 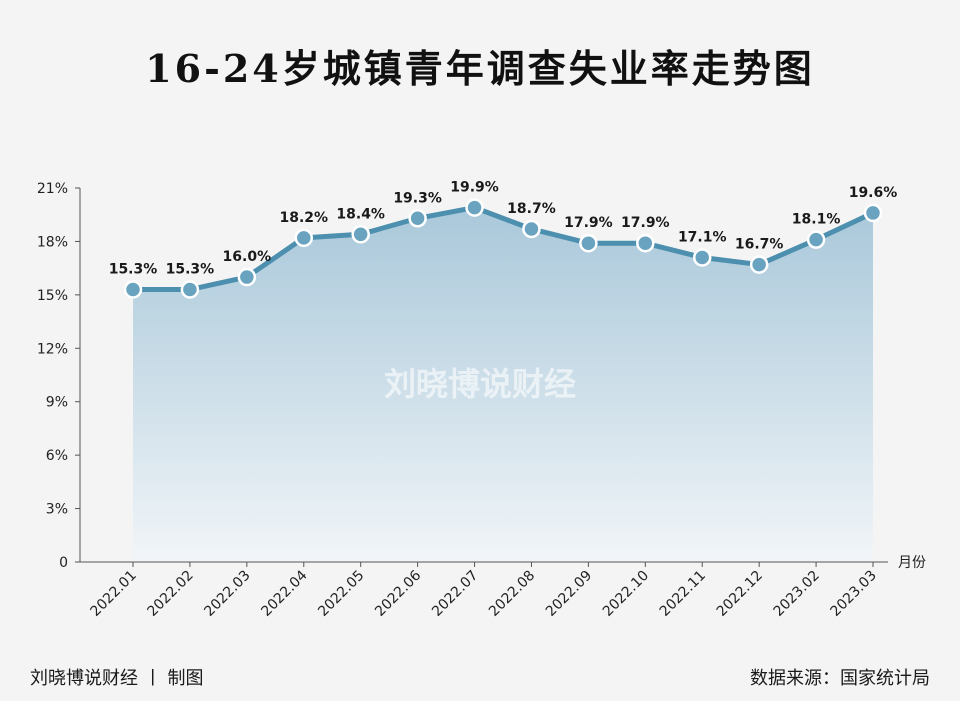 What do you see at coordinates (360, 214) in the screenshot?
I see `data-label: 18.4%` at bounding box center [360, 214].